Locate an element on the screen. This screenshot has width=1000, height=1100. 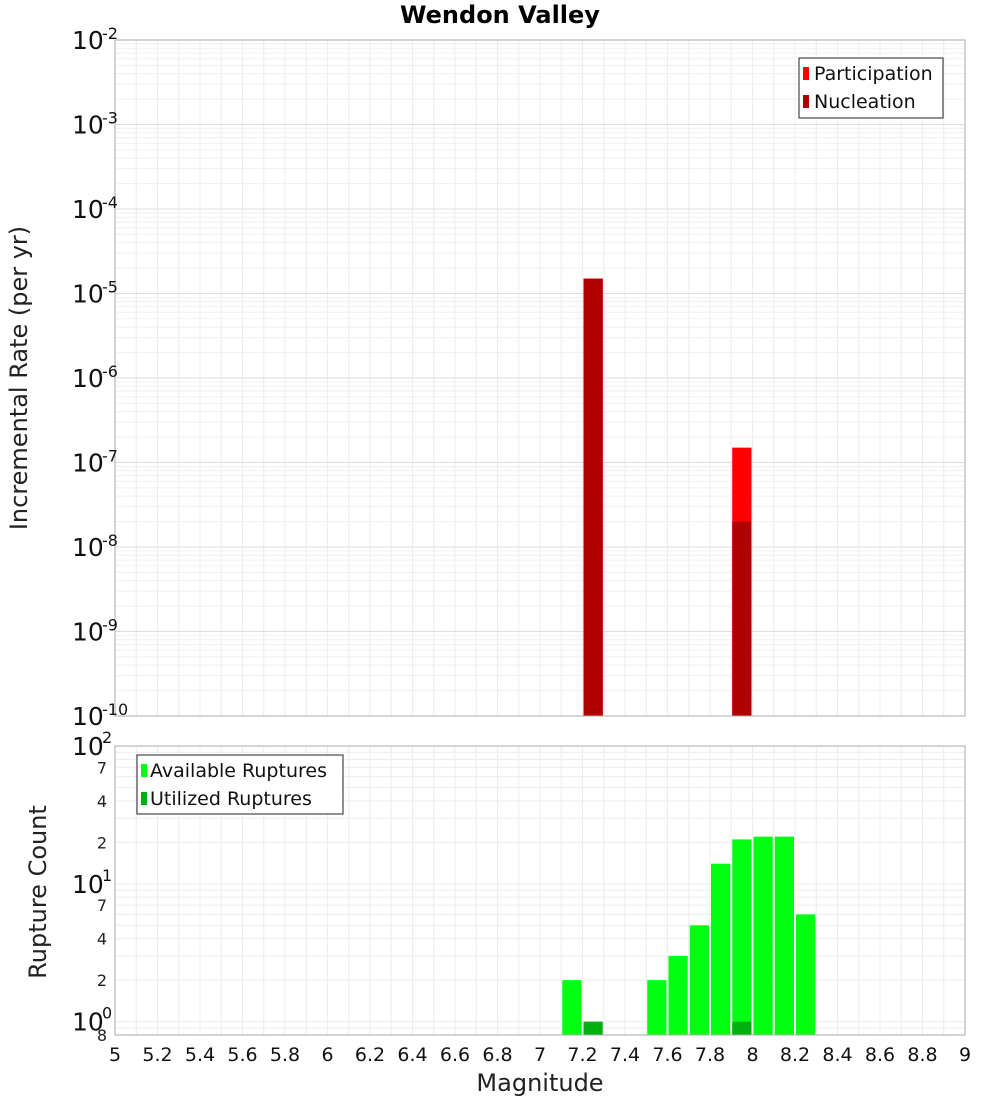
y-tick-exponent: -3 is located at coordinates (110, 118).